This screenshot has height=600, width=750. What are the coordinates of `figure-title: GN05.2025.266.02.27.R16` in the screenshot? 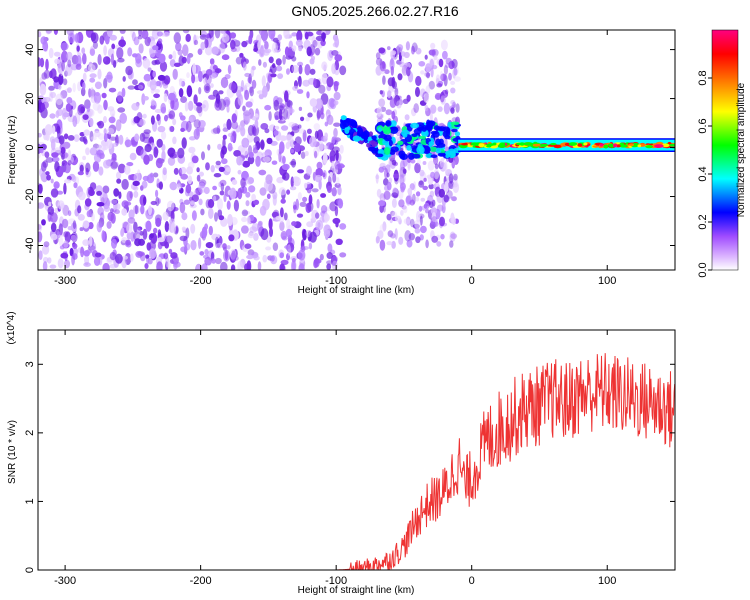 It's located at (375, 11).